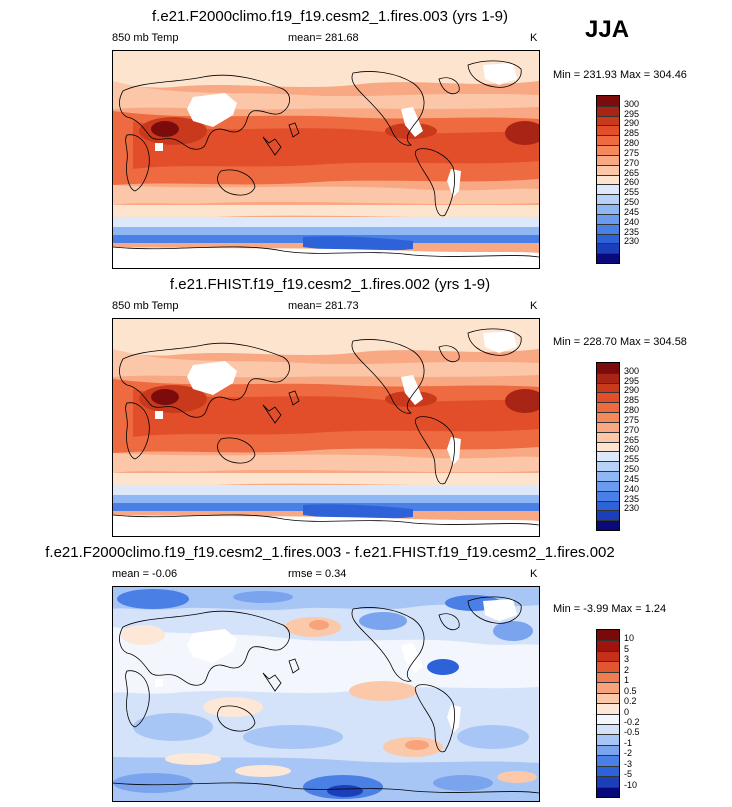 Image resolution: width=732 pixels, height=807 pixels. Describe the element at coordinates (629, 638) in the screenshot. I see `colorbar-tick-label: 10` at that location.